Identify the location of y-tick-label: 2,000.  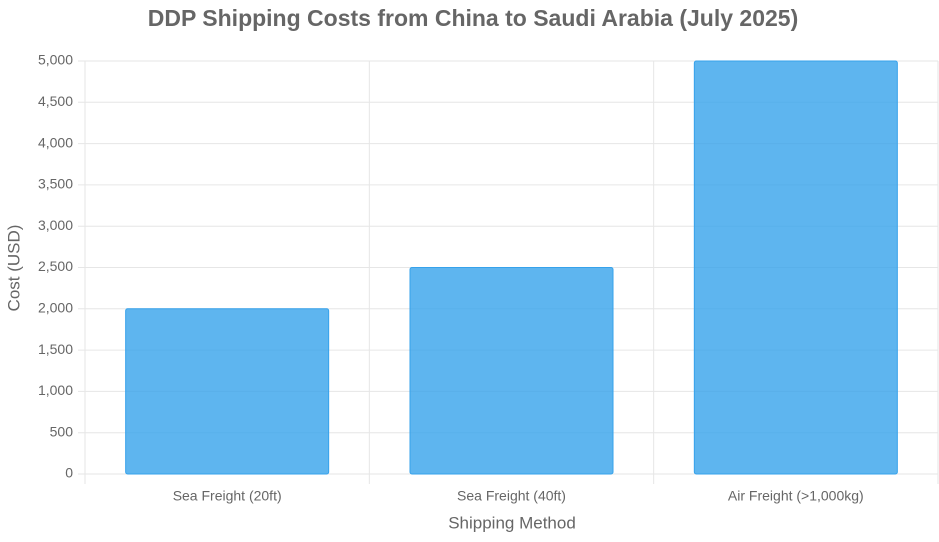
(55, 308).